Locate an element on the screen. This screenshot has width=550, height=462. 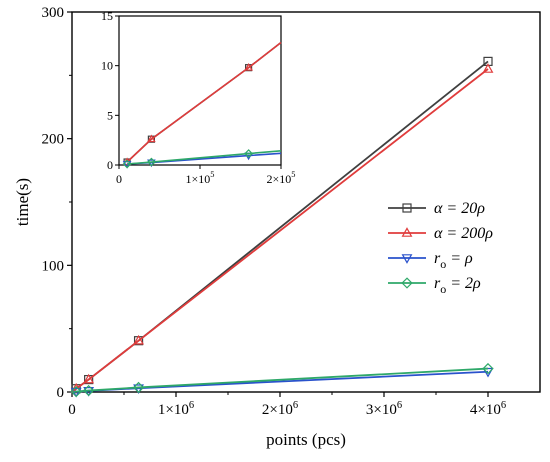
legend-item: α = 200ρ is located at coordinates (440, 233).